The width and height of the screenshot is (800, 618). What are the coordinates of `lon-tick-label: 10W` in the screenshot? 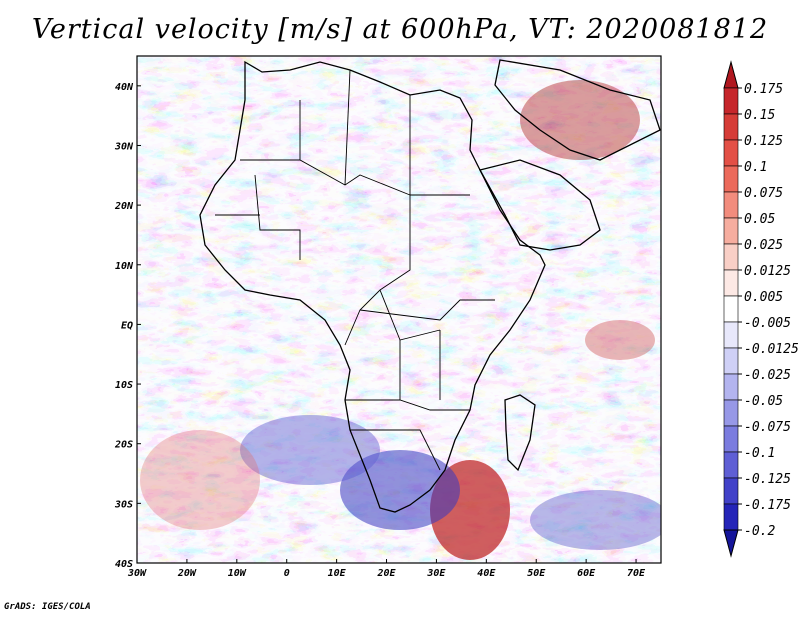 It's located at (237, 573).